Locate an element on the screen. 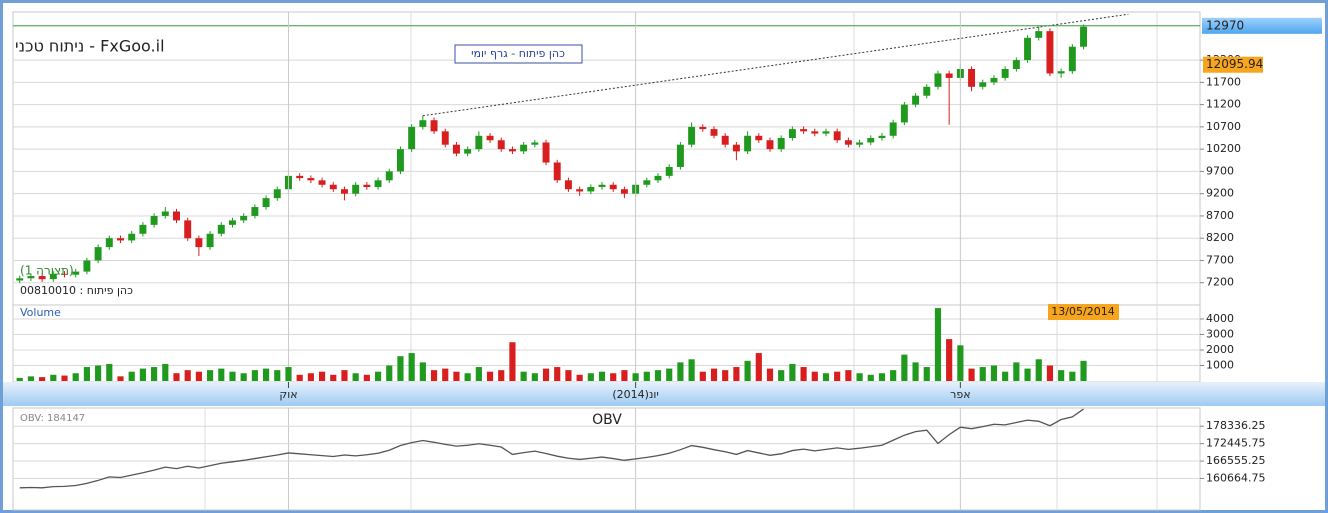 Image resolution: width=1328 pixels, height=513 pixels. volume-title: Volume is located at coordinates (40, 312).